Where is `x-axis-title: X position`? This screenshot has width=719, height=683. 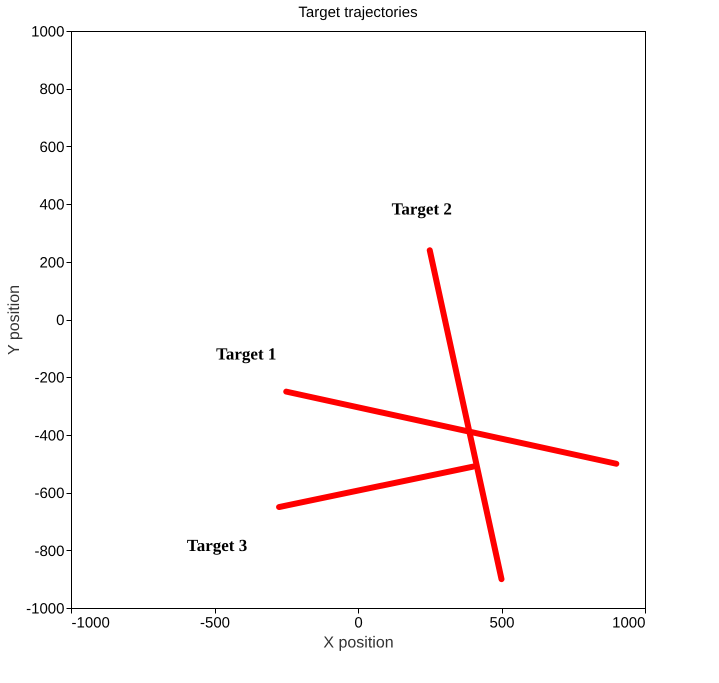 x-axis-title: X position is located at coordinates (358, 643).